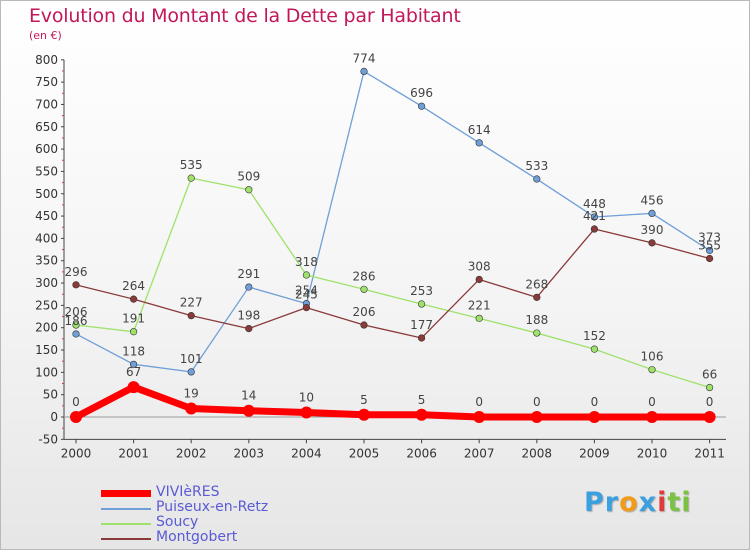 This screenshot has width=750, height=550. I want to click on legend-label: Montgobert, so click(197, 537).